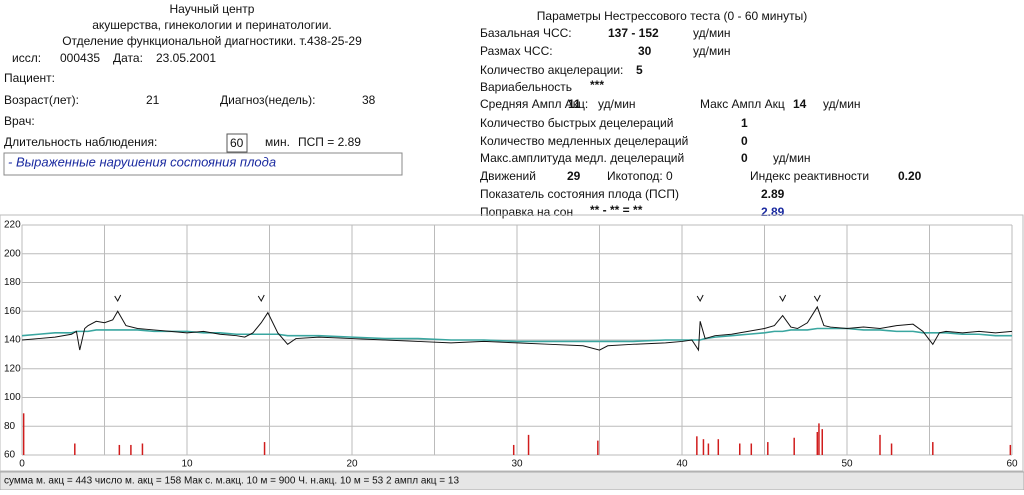 Image resolution: width=1024 pixels, height=495 pixels. I want to click on label: Базальная ЧСС:, so click(526, 33).